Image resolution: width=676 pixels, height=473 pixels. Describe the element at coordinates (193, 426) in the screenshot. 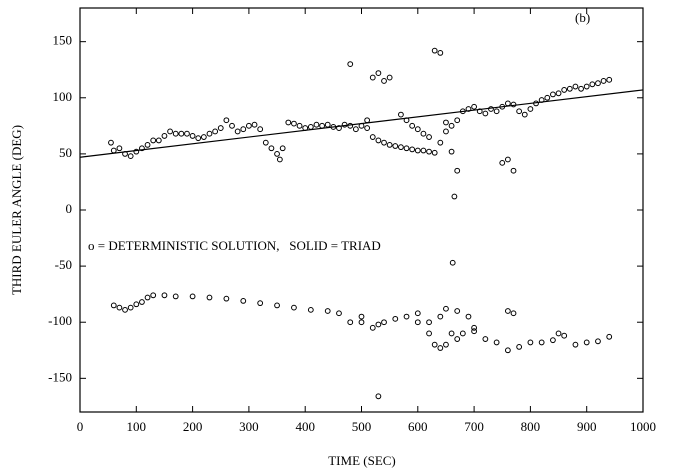

I see `x-tick-label: 200` at that location.